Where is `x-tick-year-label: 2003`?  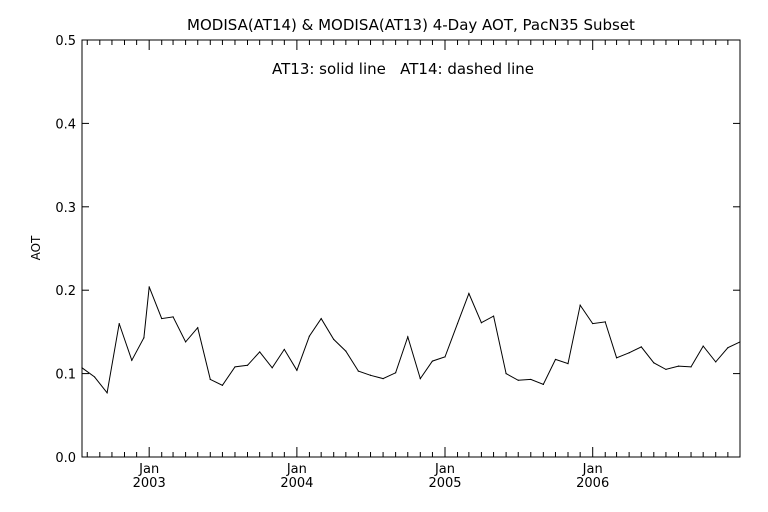
x-tick-year-label: 2003 is located at coordinates (149, 483).